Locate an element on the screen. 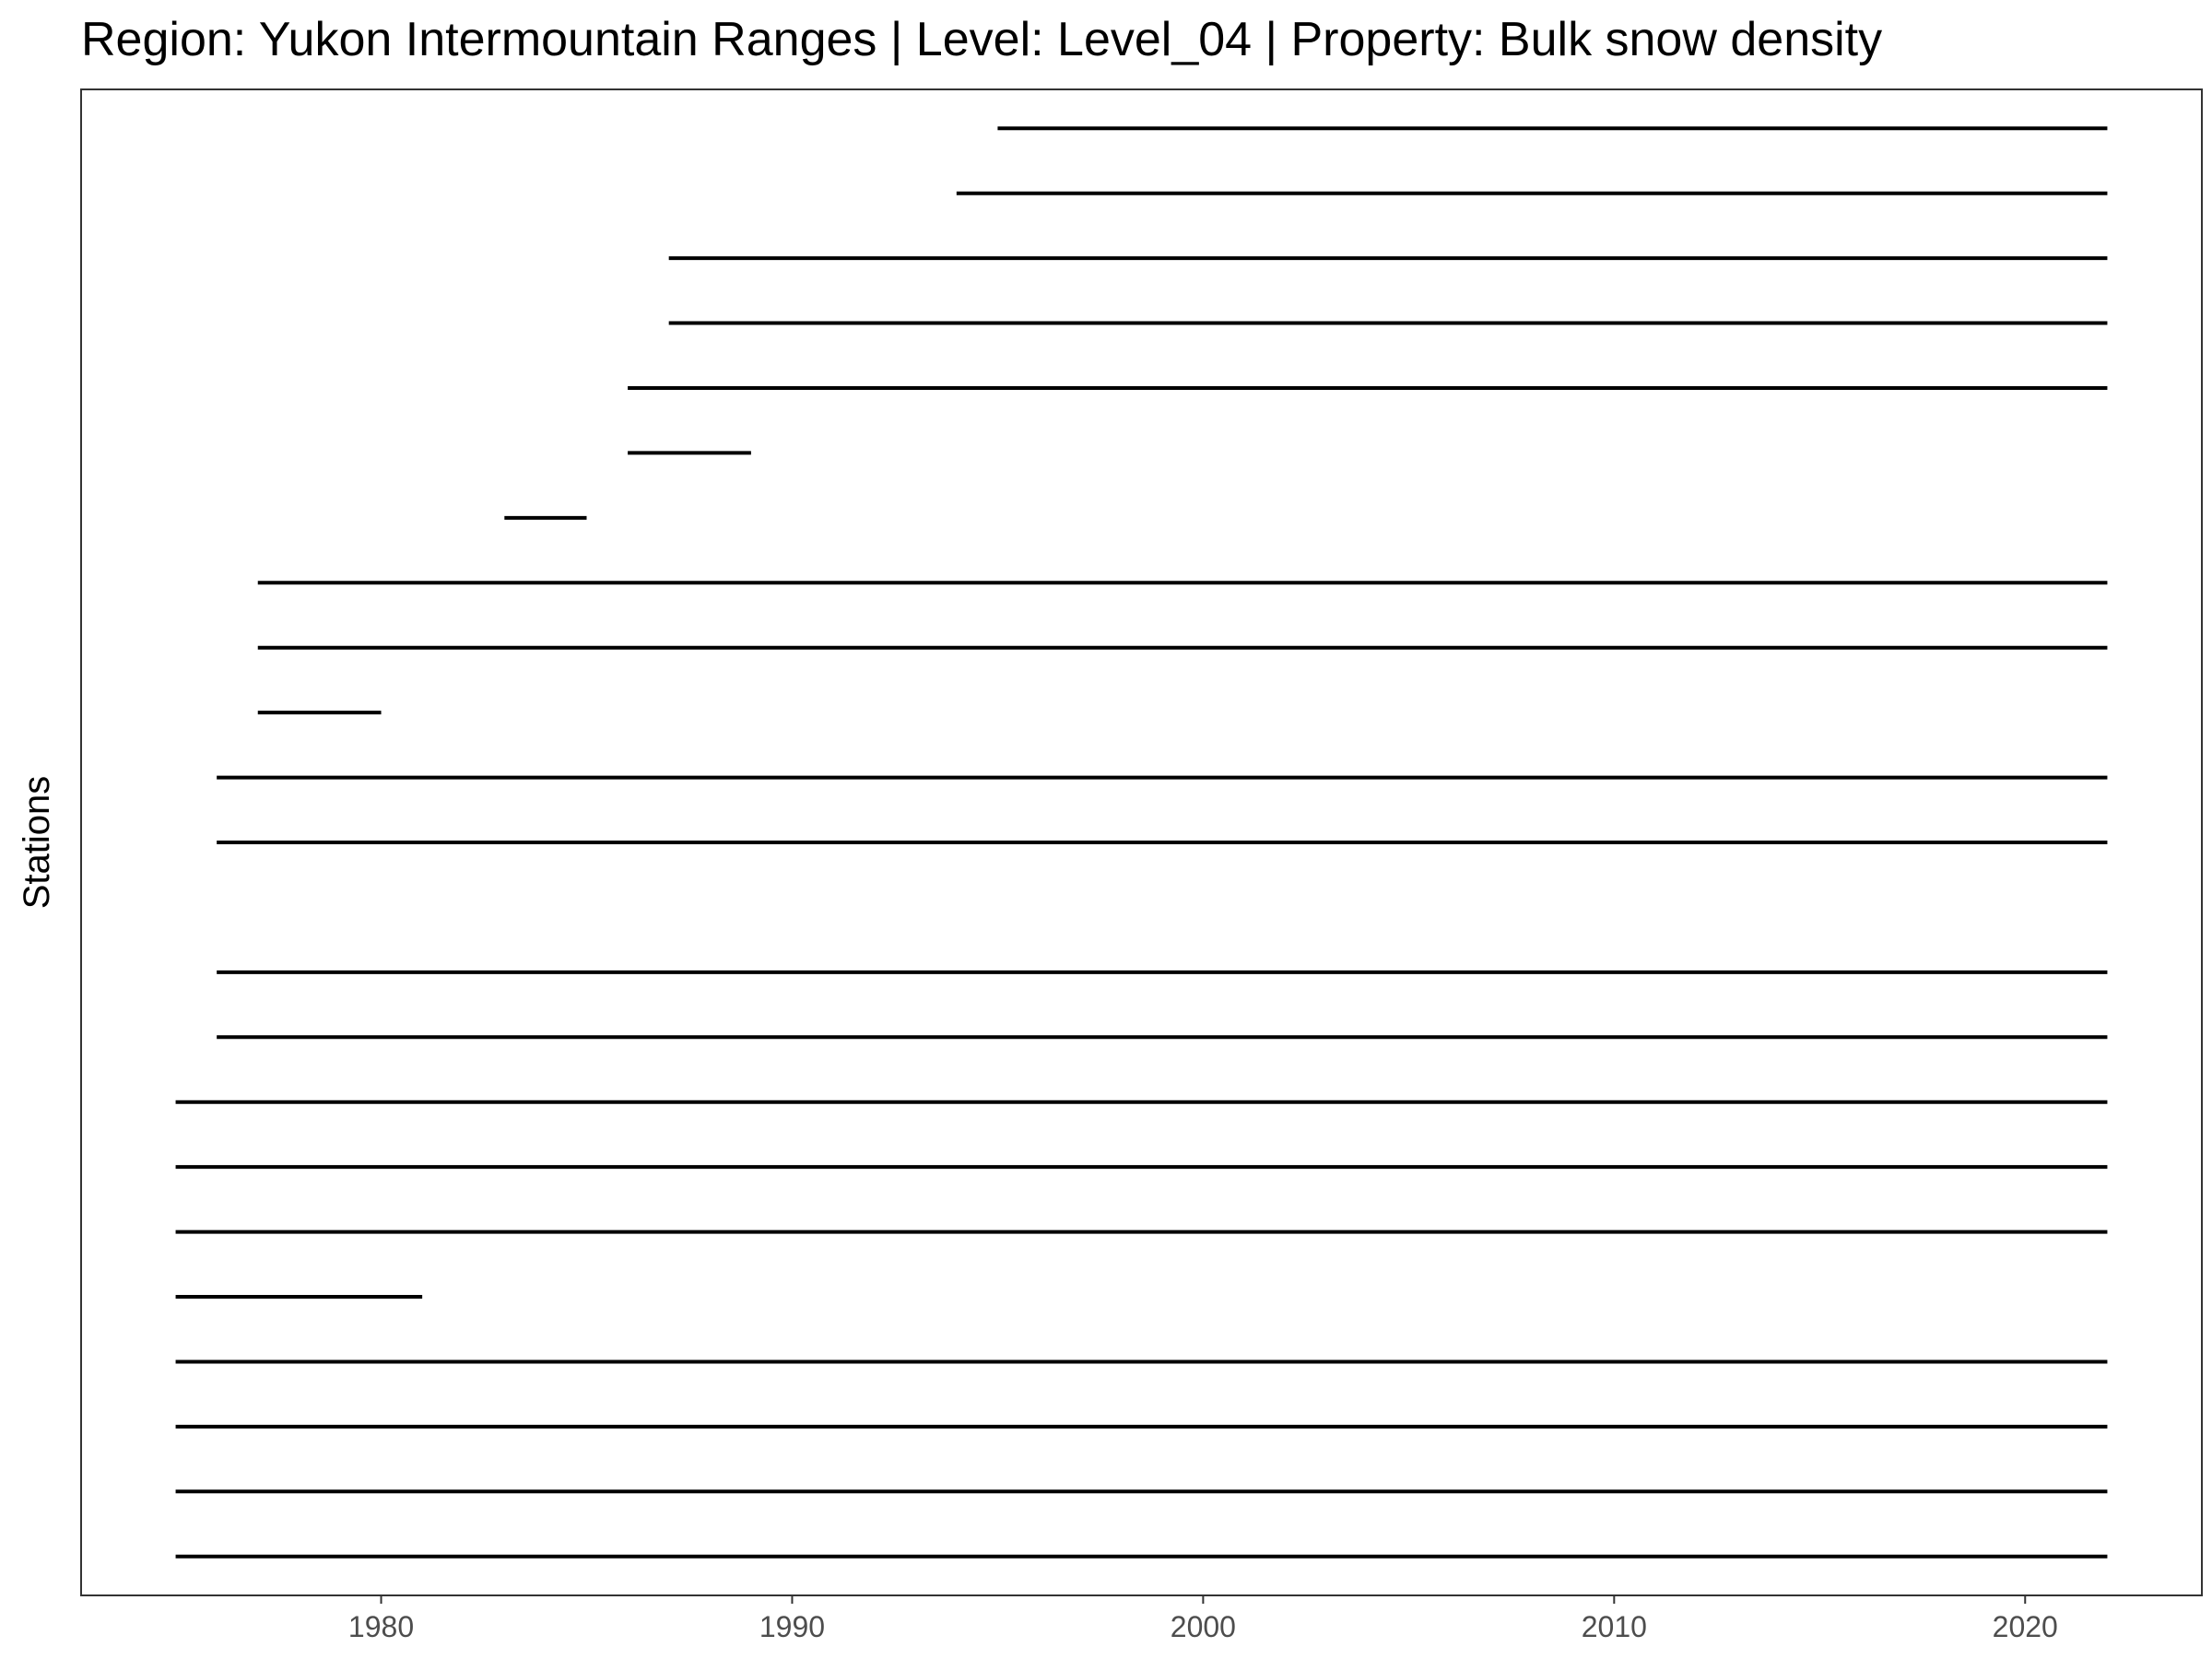 The image size is (2212, 1659). x-tick-label: 2020 is located at coordinates (2025, 1626).